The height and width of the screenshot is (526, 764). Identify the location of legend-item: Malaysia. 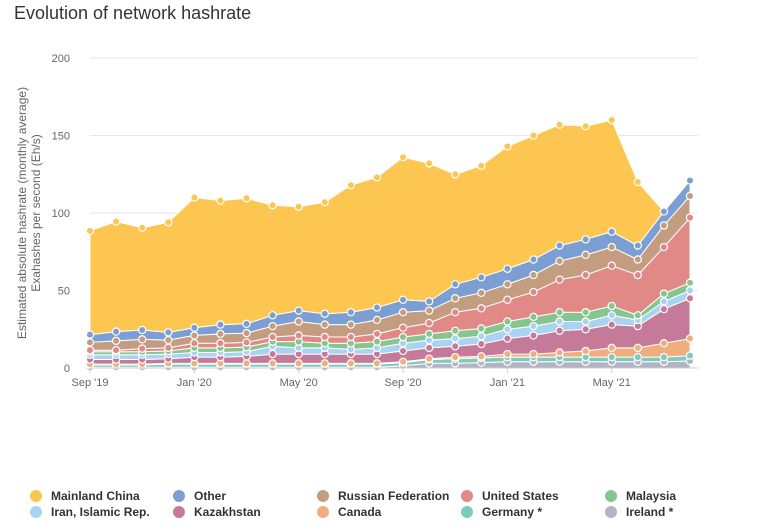
(675, 495).